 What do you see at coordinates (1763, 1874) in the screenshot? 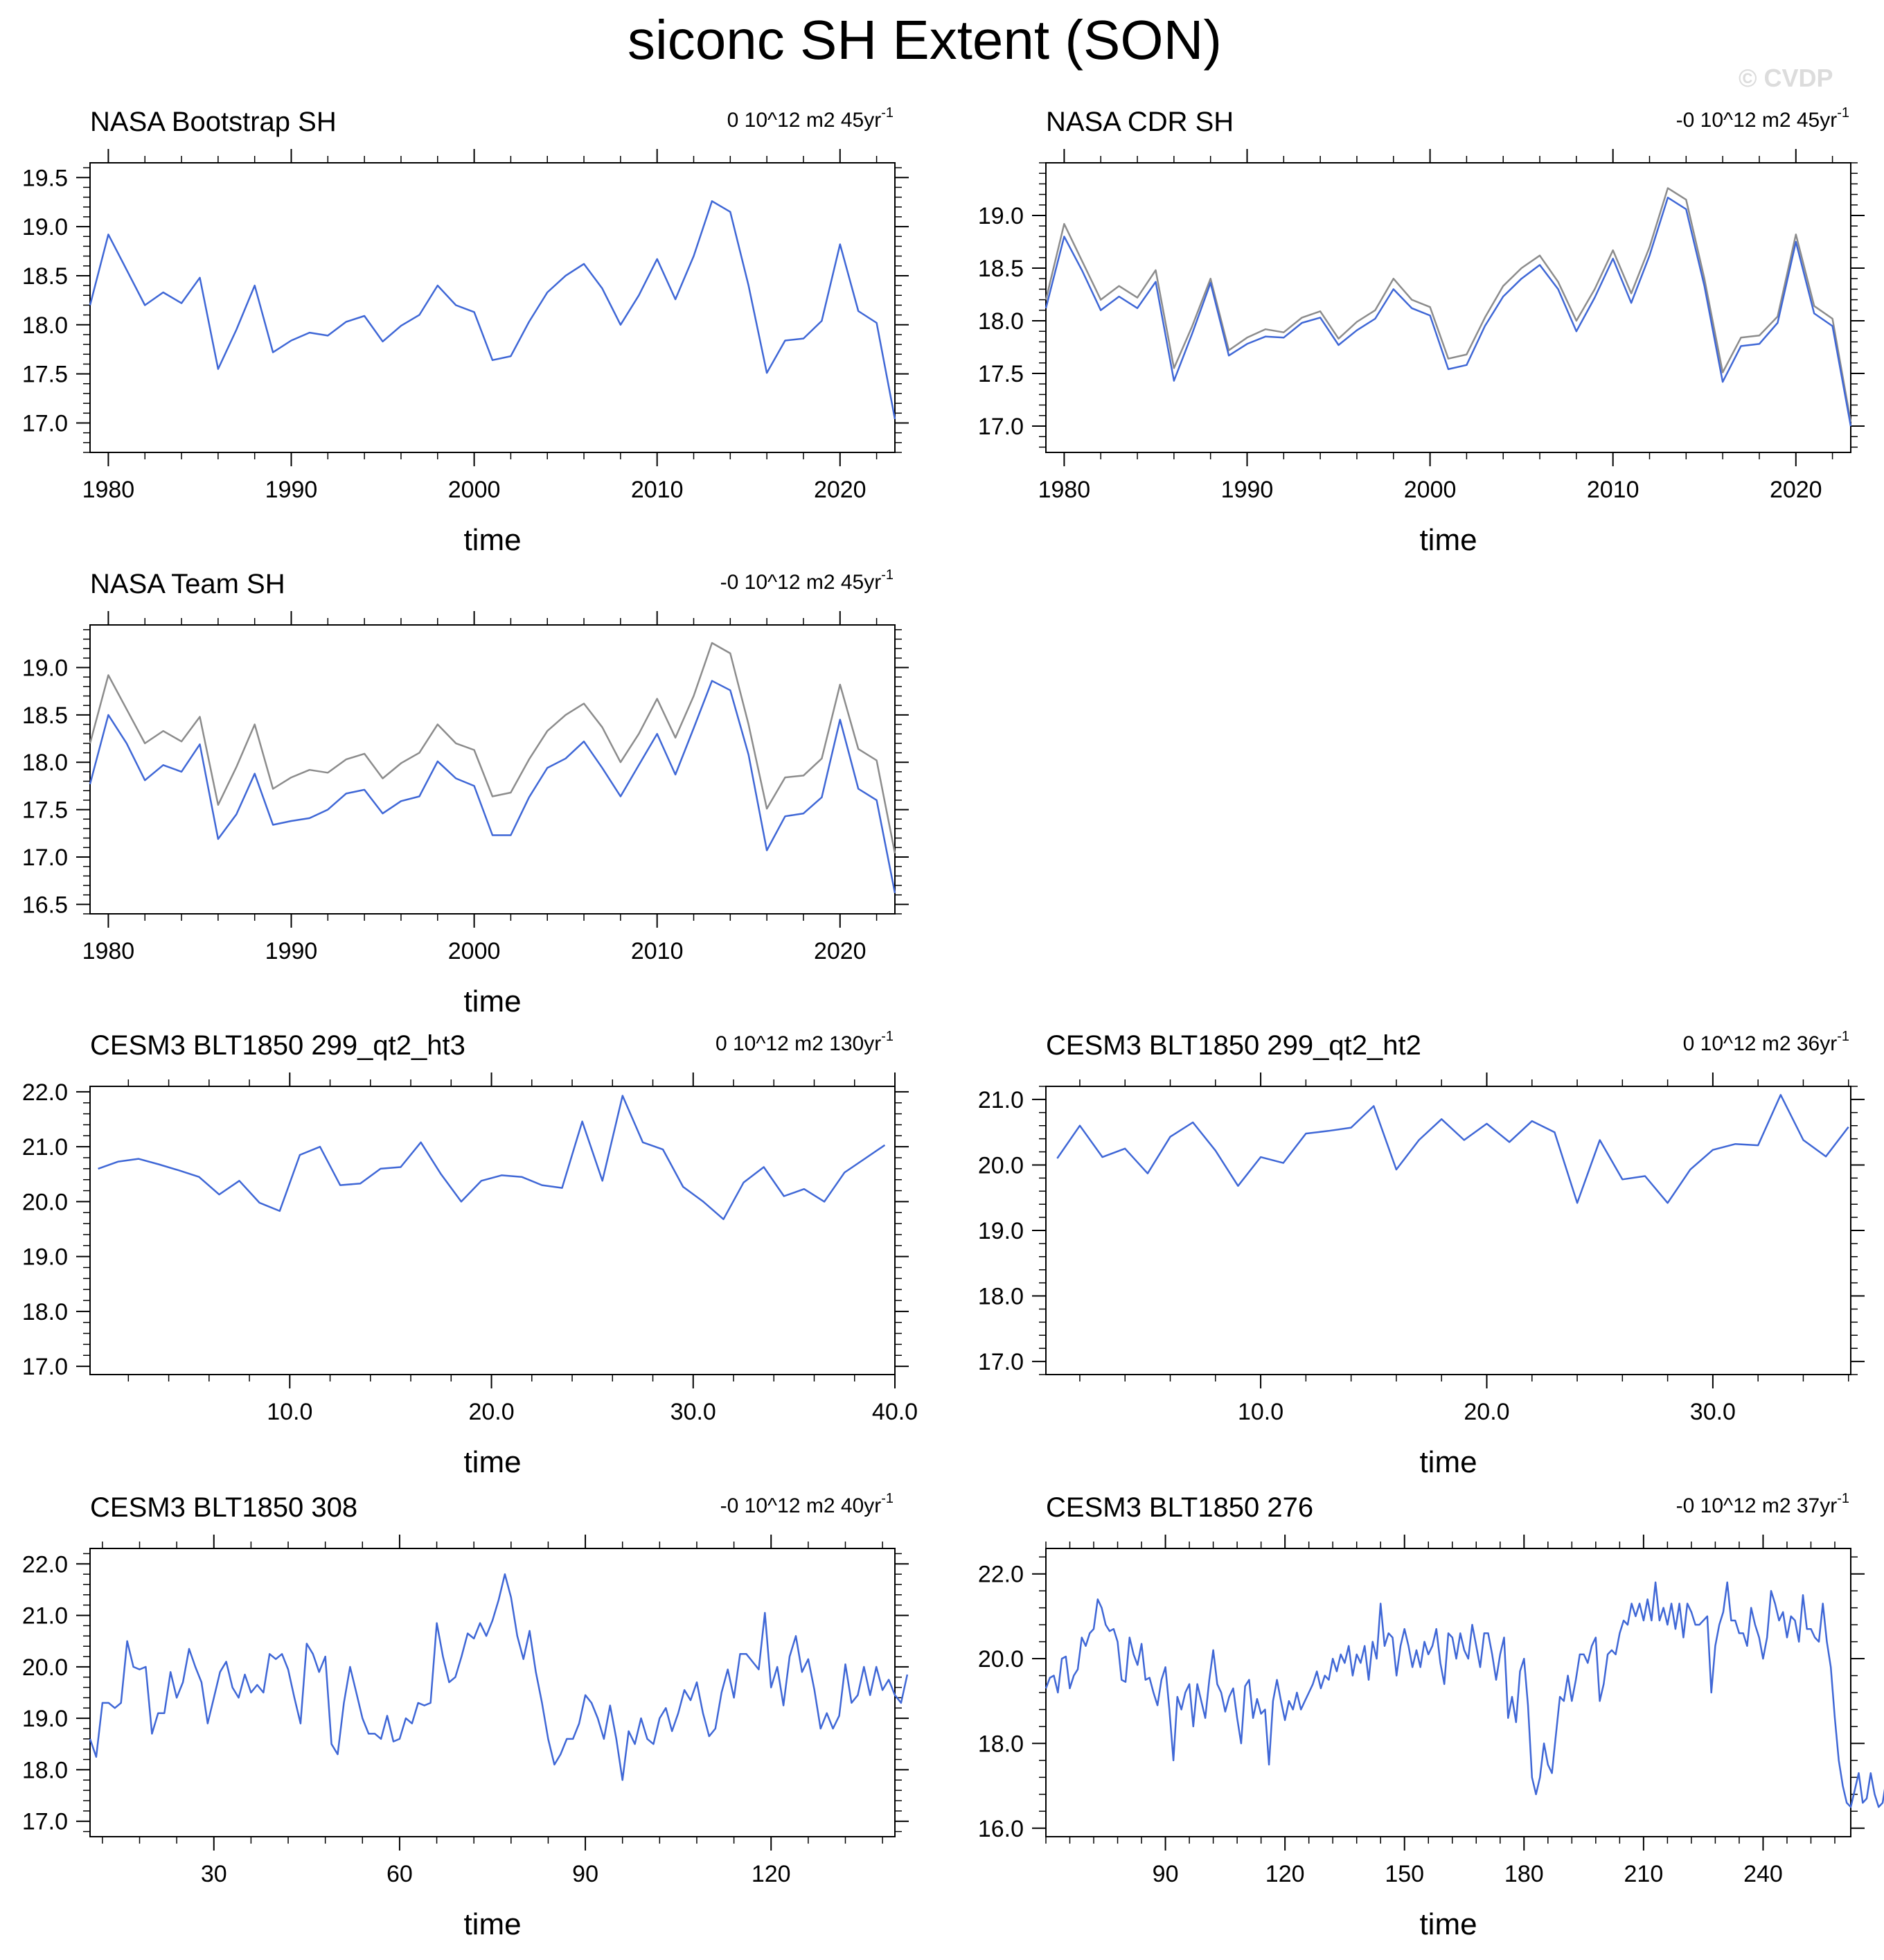
I see `x-tick-label: 240` at bounding box center [1763, 1874].